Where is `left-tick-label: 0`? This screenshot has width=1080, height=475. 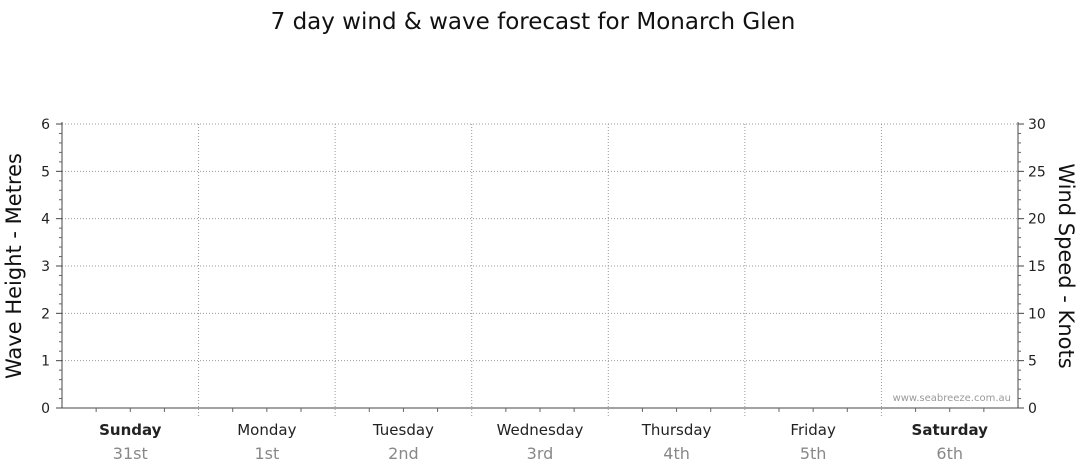
left-tick-label: 0 is located at coordinates (45, 409).